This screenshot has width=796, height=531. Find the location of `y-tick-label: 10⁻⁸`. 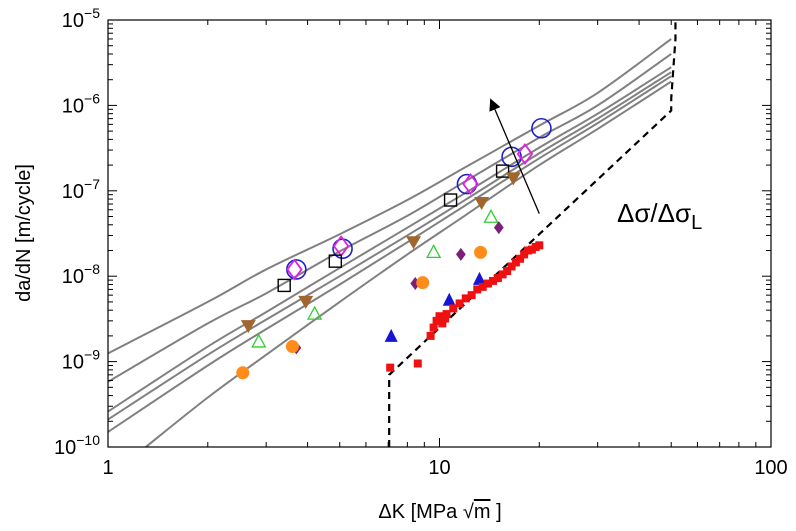

y-tick-label: 10⁻⁸ is located at coordinates (81, 274).